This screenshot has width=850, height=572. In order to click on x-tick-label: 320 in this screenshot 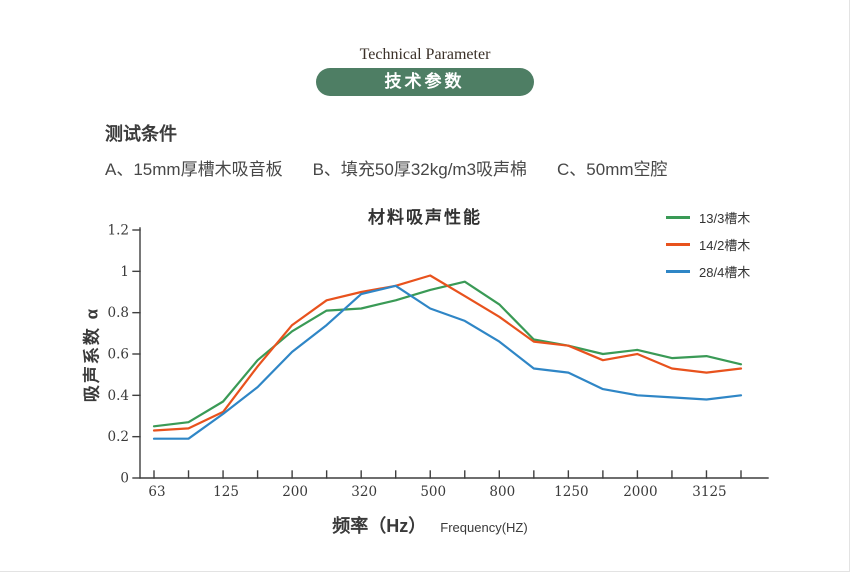, I will do `click(364, 492)`.